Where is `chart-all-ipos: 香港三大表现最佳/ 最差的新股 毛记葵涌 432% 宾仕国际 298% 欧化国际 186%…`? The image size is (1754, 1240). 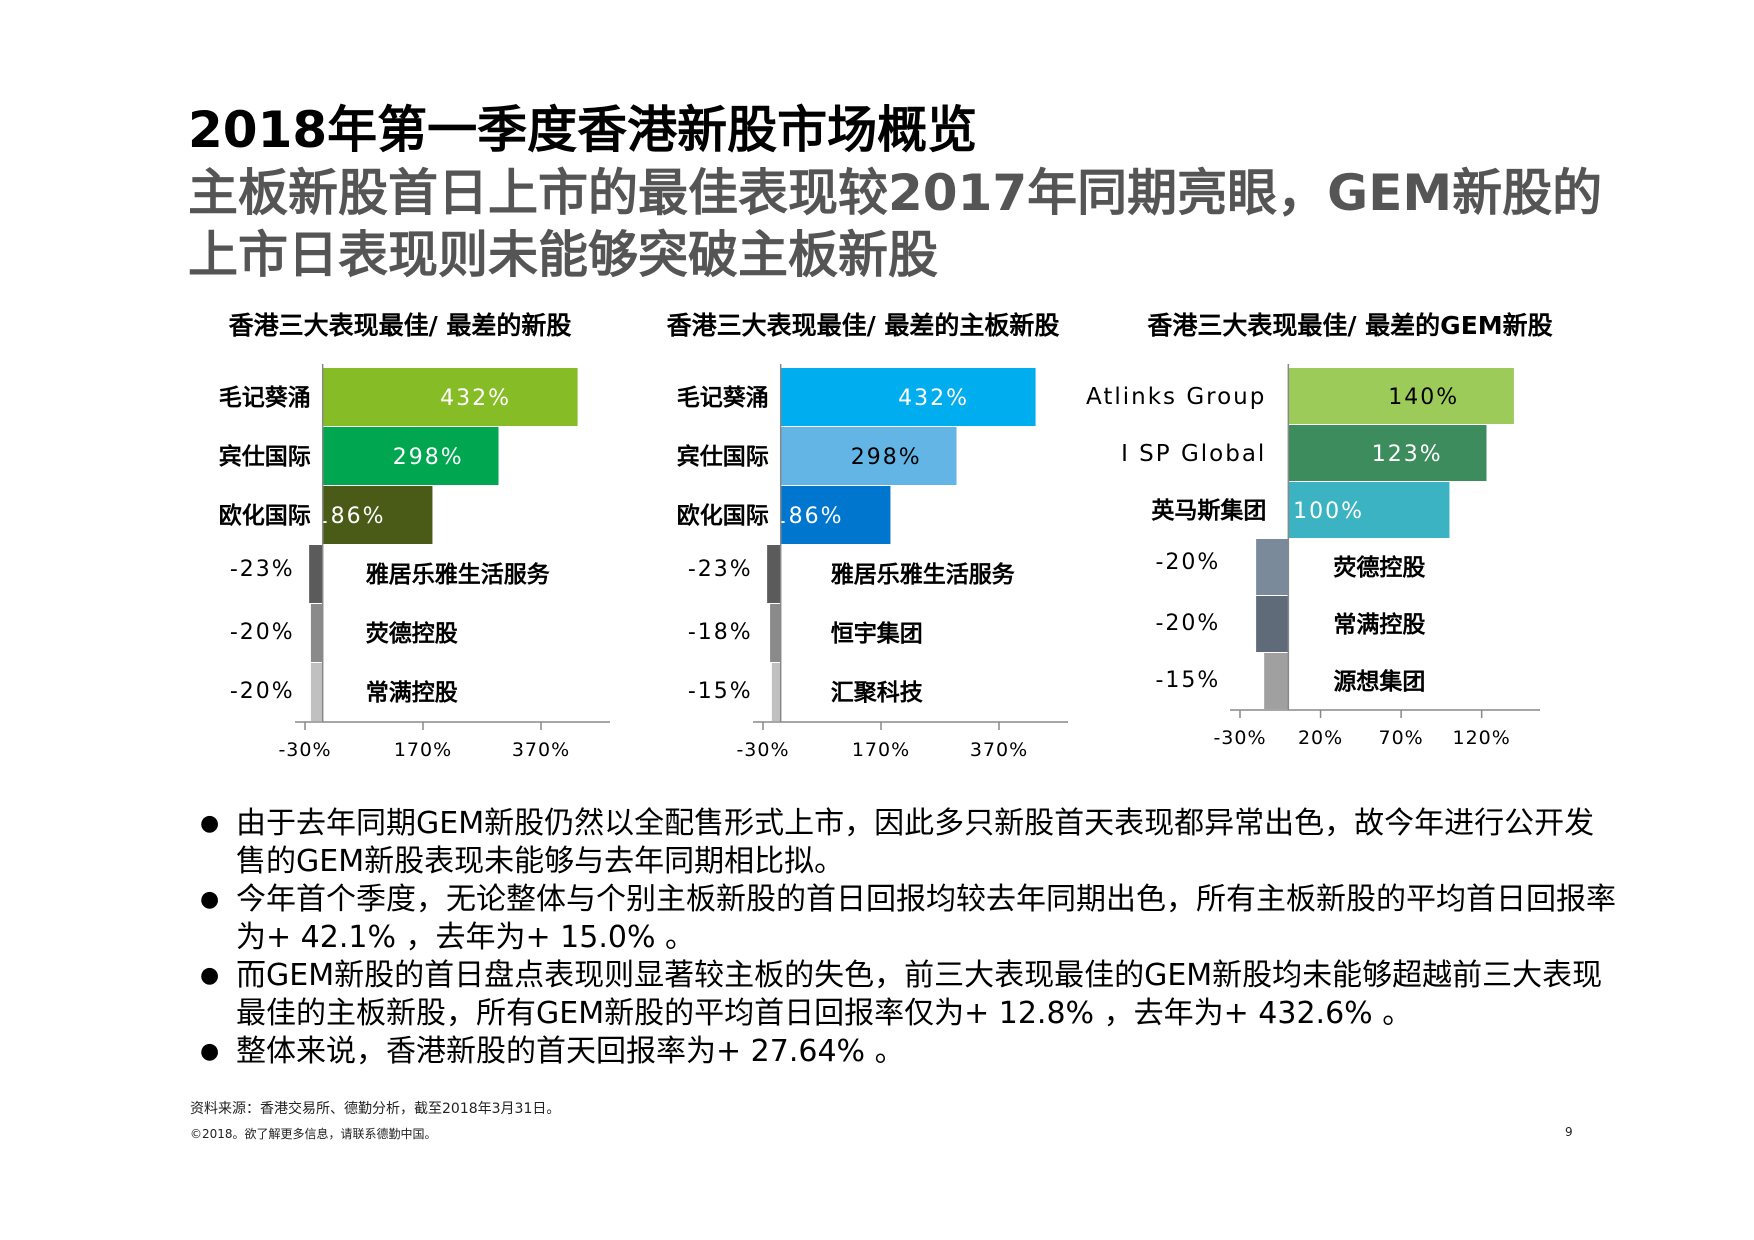
chart-all-ipos: 香港三大表现最佳/ 最差的新股 毛记葵涌 432% 宾仕国际 298% 欧化国际 186%… is located at coordinates (400, 550).